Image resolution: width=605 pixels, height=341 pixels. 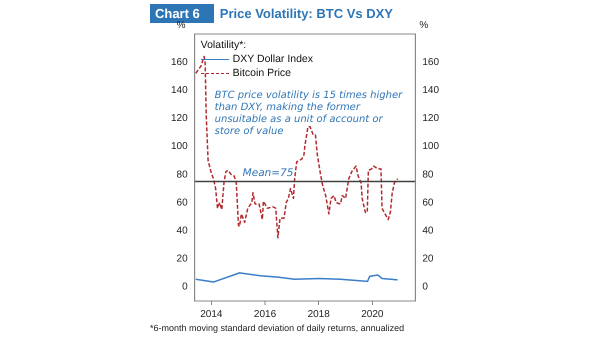 I want to click on ref-line-label: Mean=75, so click(x=268, y=173).